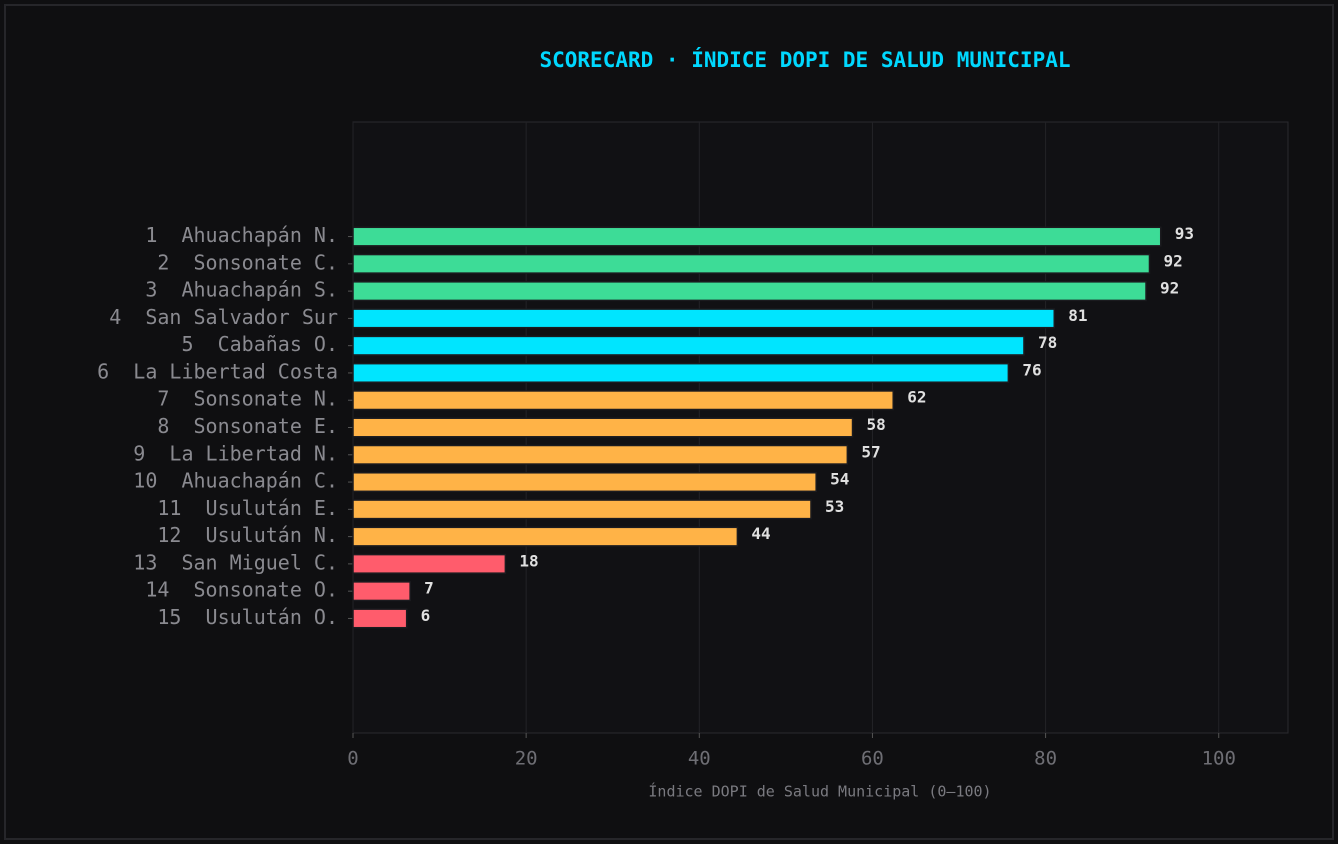 Image resolution: width=1338 pixels, height=844 pixels. What do you see at coordinates (241, 590) in the screenshot?
I see `y-tick-label: 14 Sonsonate O.` at bounding box center [241, 590].